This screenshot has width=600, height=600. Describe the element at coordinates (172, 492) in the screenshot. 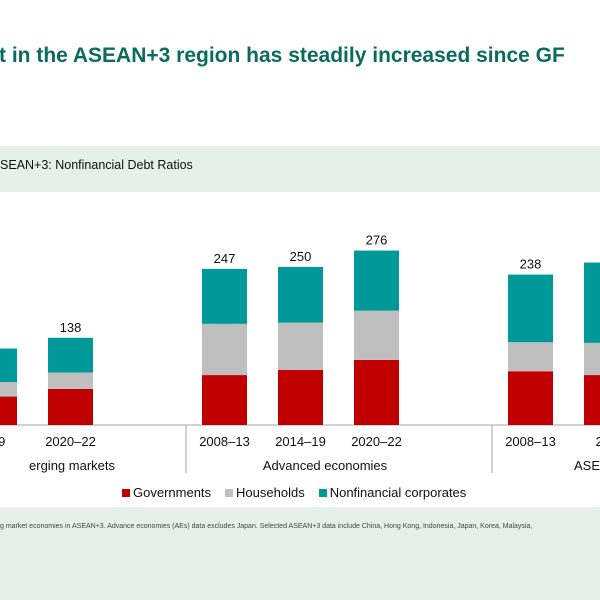

I see `legend-label: Governments` at that location.